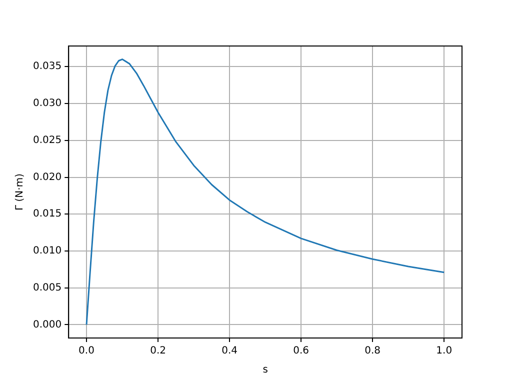 This screenshot has width=512, height=384. What do you see at coordinates (47, 66) in the screenshot?
I see `y-tick-label: 0.035` at bounding box center [47, 66].